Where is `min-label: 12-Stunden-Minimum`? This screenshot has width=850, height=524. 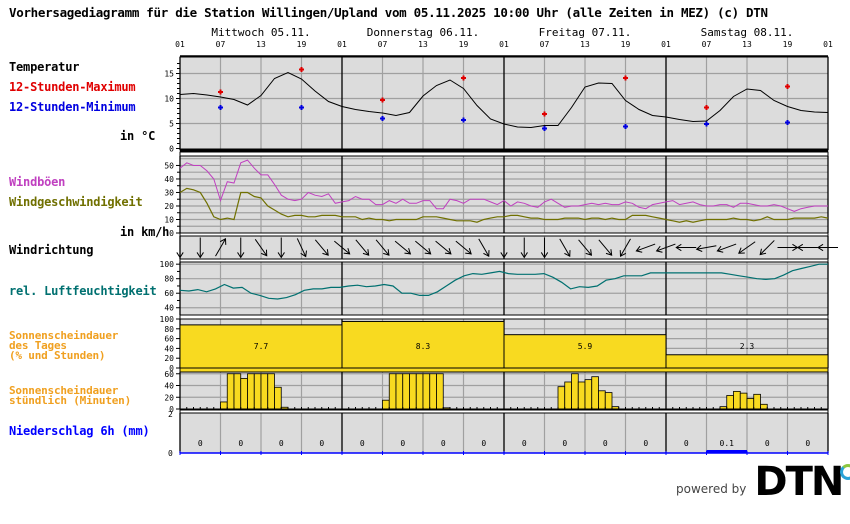
min-label: 12-Stunden-Minimum is located at coordinates (72, 107).